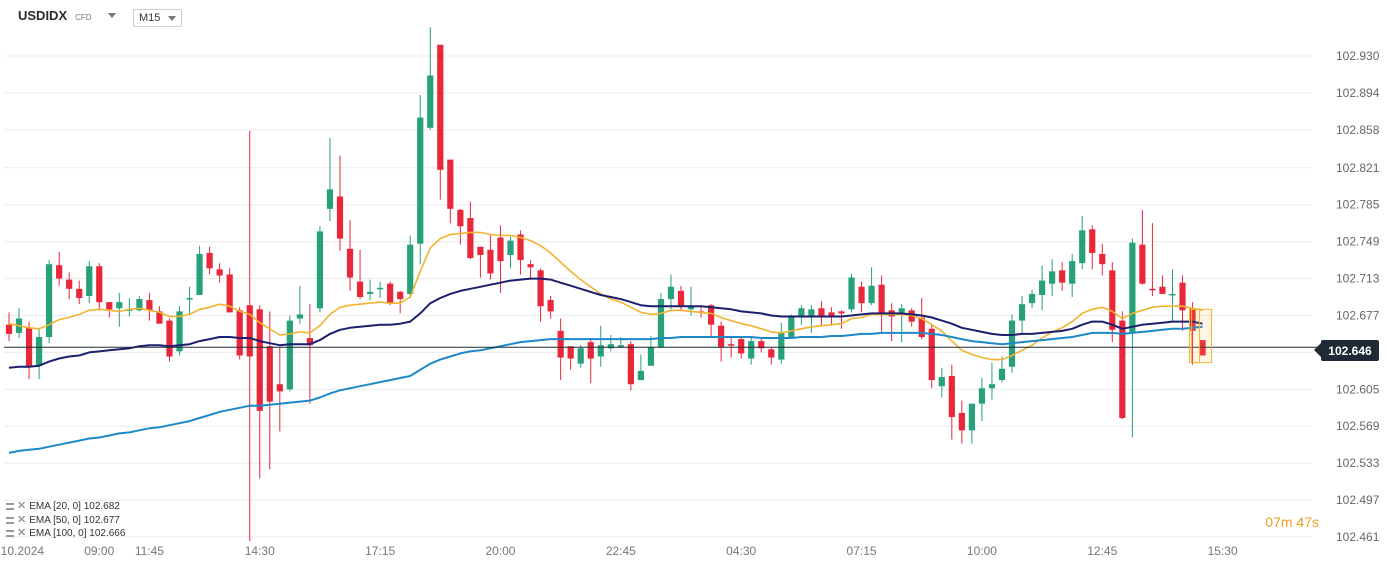 The image size is (1388, 568). Describe the element at coordinates (65, 507) in the screenshot. I see `legend-item-ema20: ✕ EMA [20, 0] 102.682` at that location.